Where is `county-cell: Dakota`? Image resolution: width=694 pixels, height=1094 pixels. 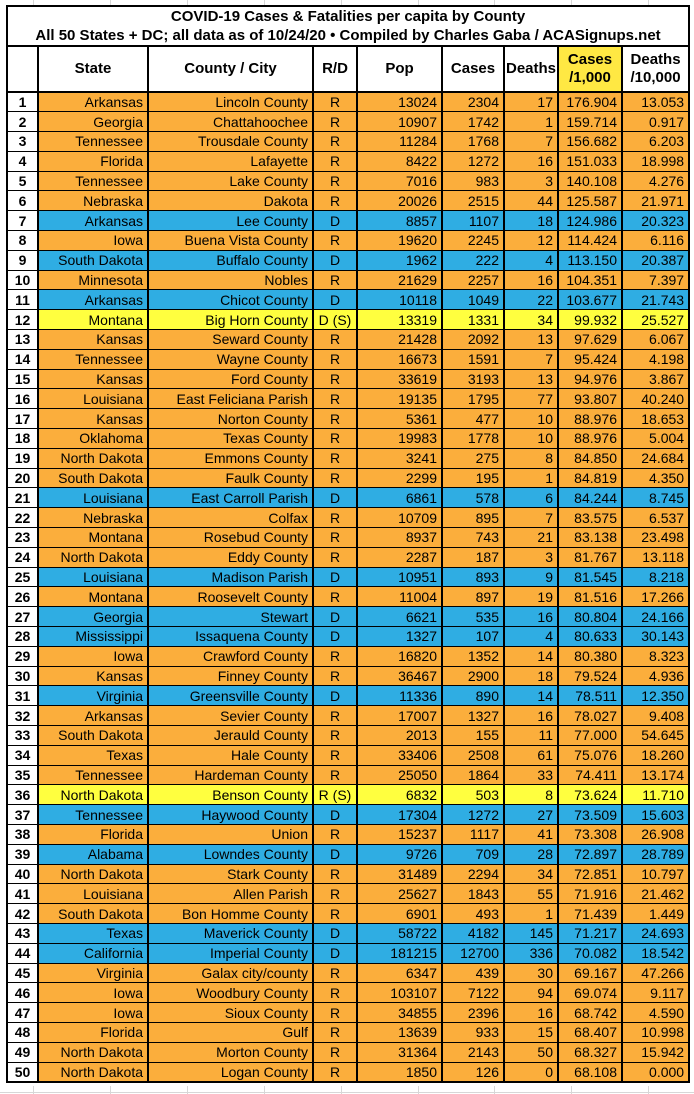 county-cell: Dakota is located at coordinates (230, 201).